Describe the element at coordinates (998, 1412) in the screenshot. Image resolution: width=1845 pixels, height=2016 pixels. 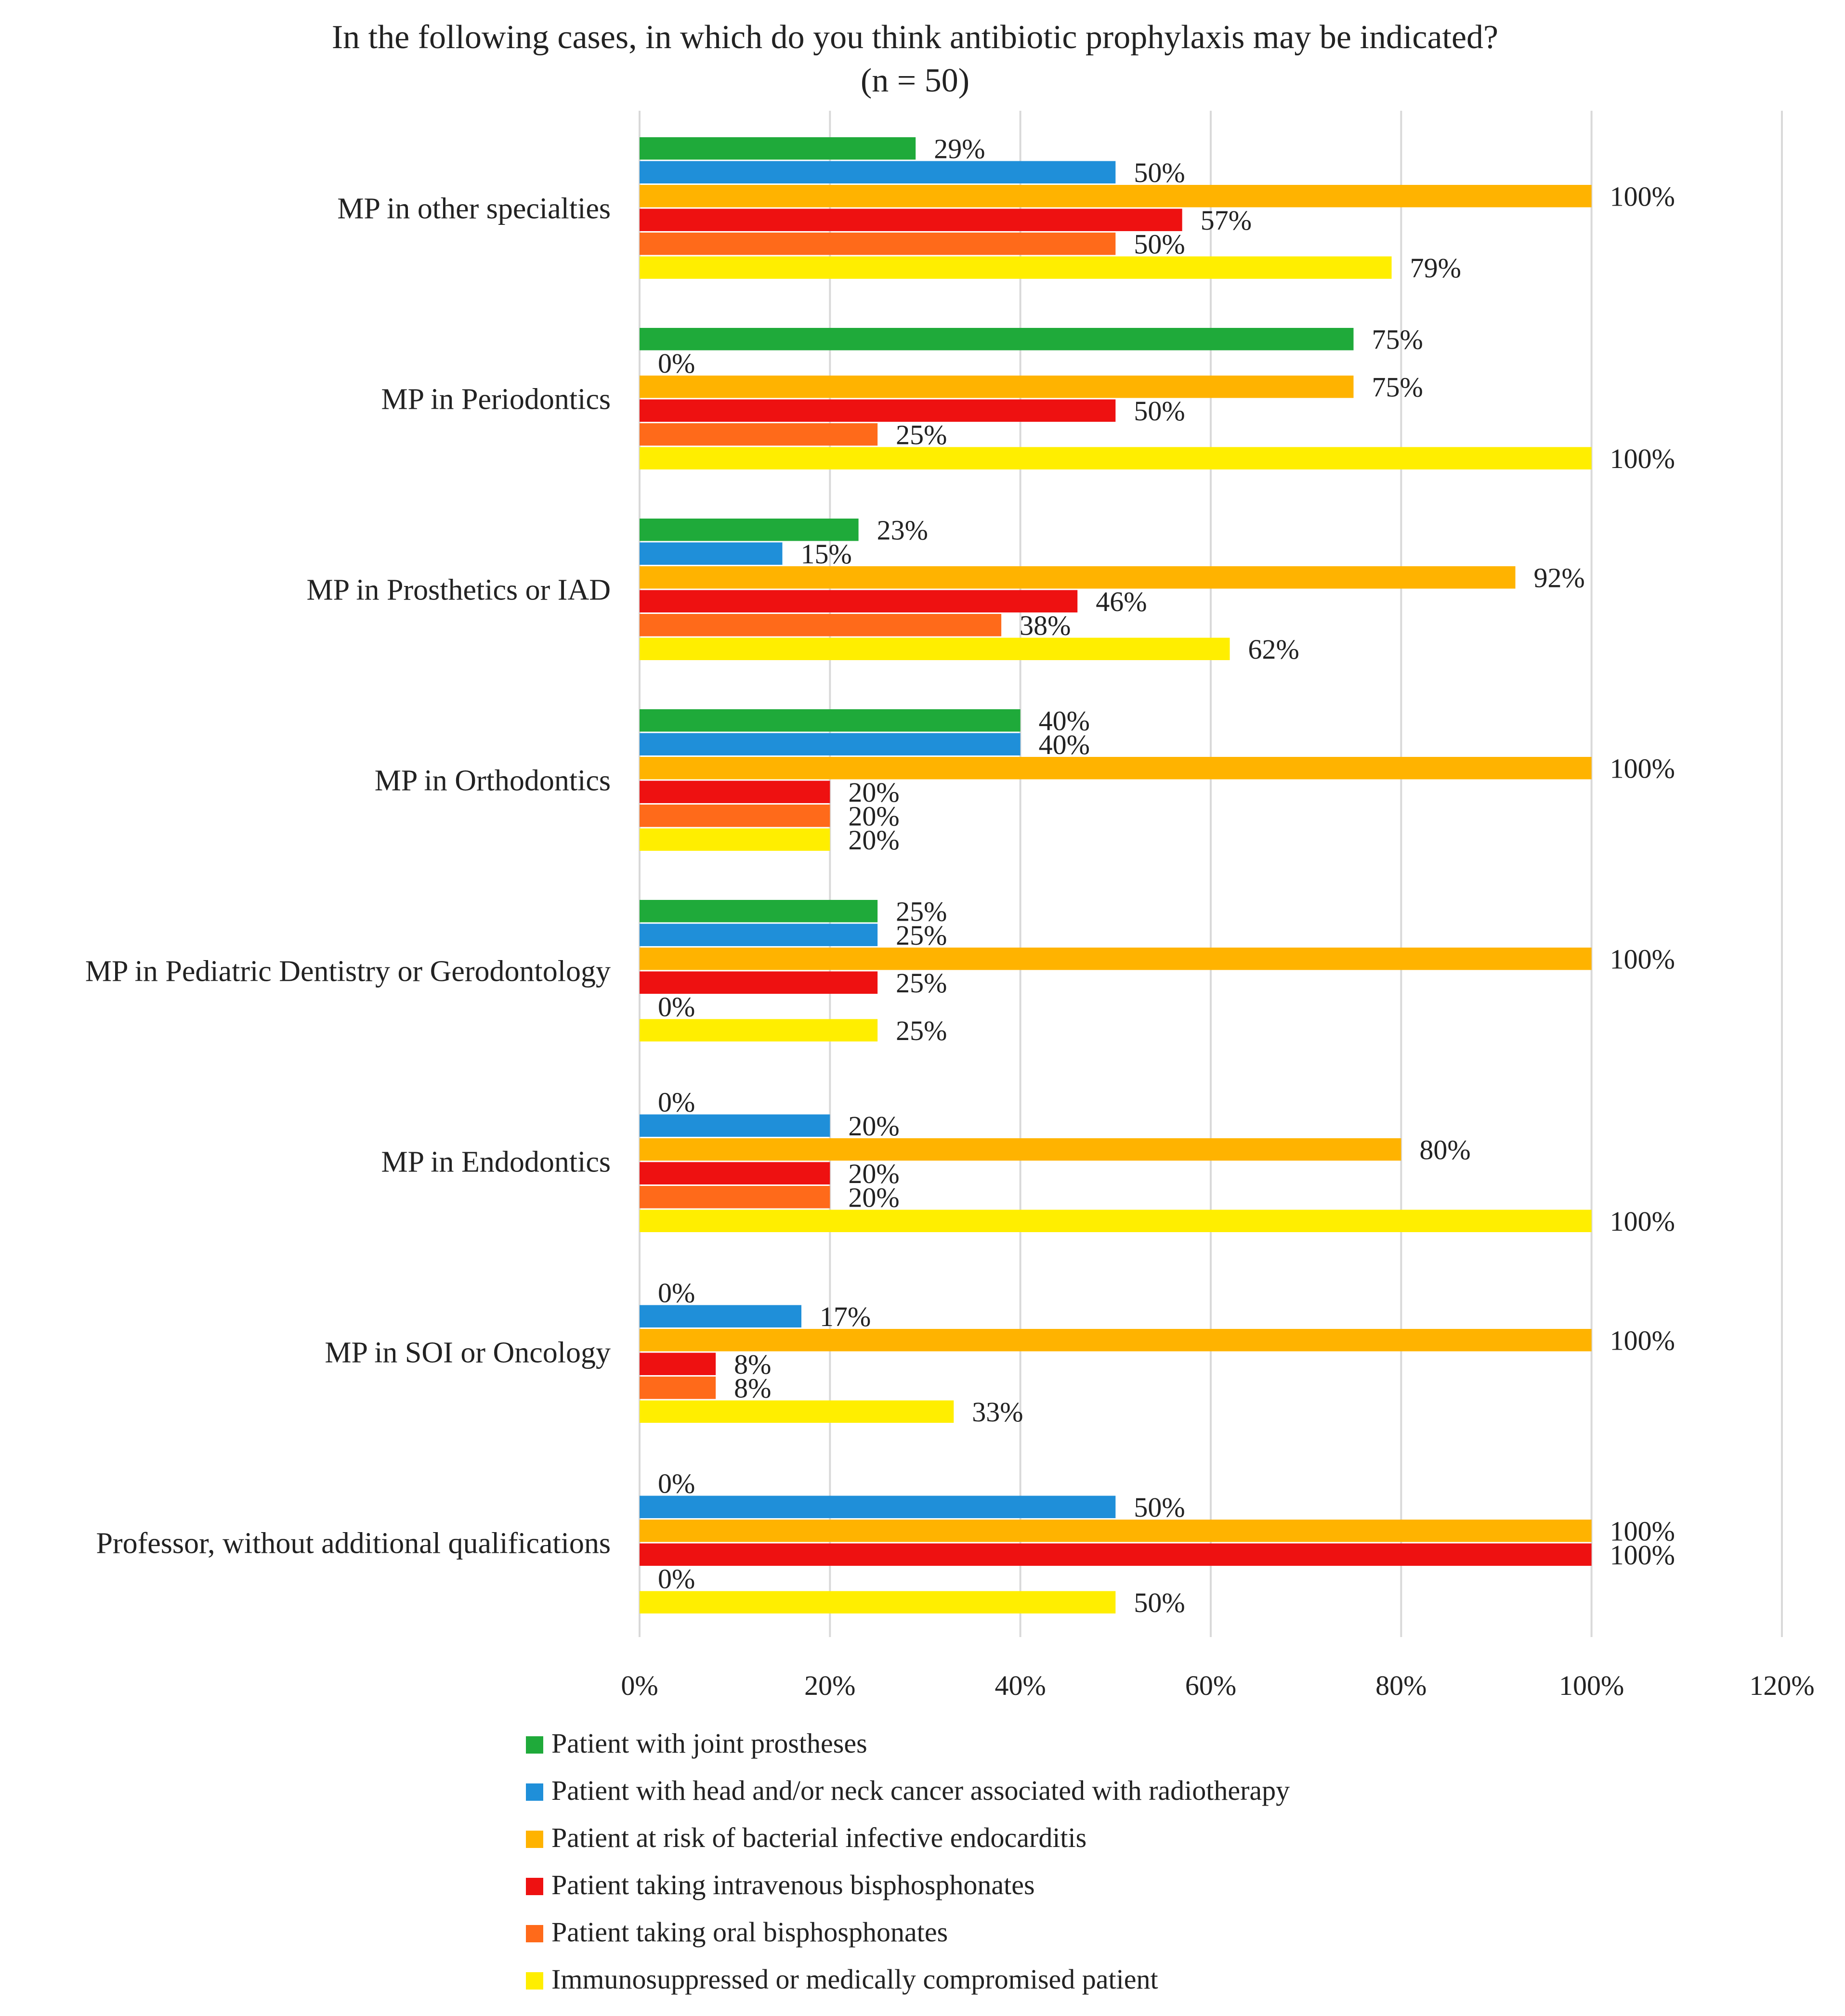
I see `data-label: 33%` at that location.